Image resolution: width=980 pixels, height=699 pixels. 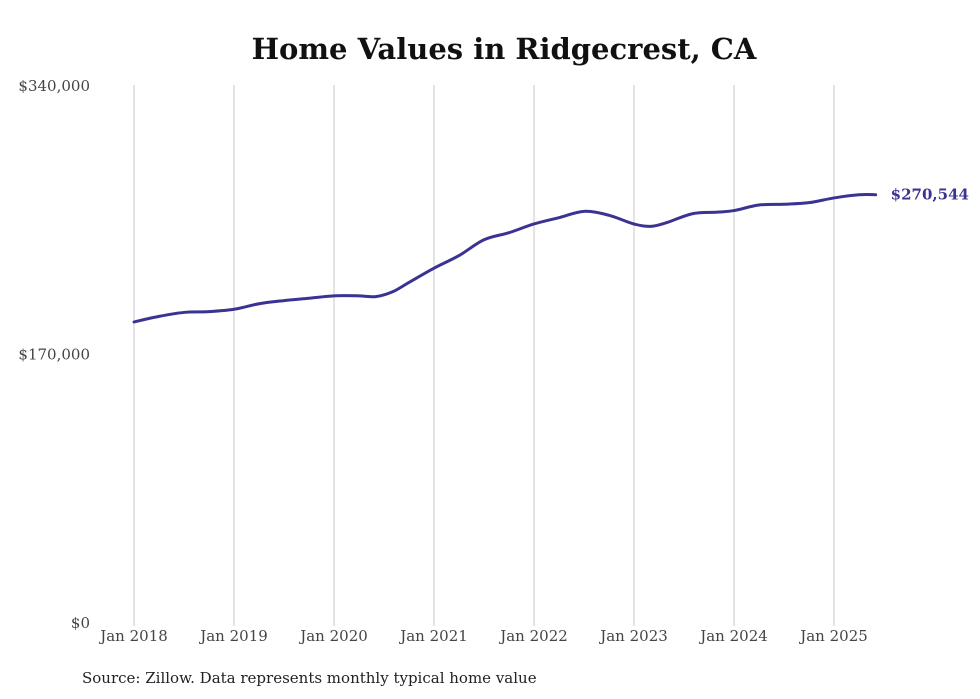 What do you see at coordinates (930, 195) in the screenshot?
I see `series-end-label: $270,544` at bounding box center [930, 195].